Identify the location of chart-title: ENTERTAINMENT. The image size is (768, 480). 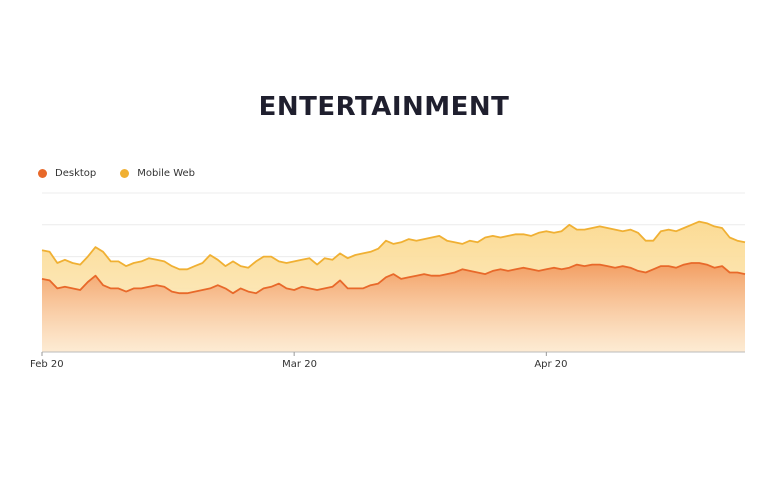
(384, 107).